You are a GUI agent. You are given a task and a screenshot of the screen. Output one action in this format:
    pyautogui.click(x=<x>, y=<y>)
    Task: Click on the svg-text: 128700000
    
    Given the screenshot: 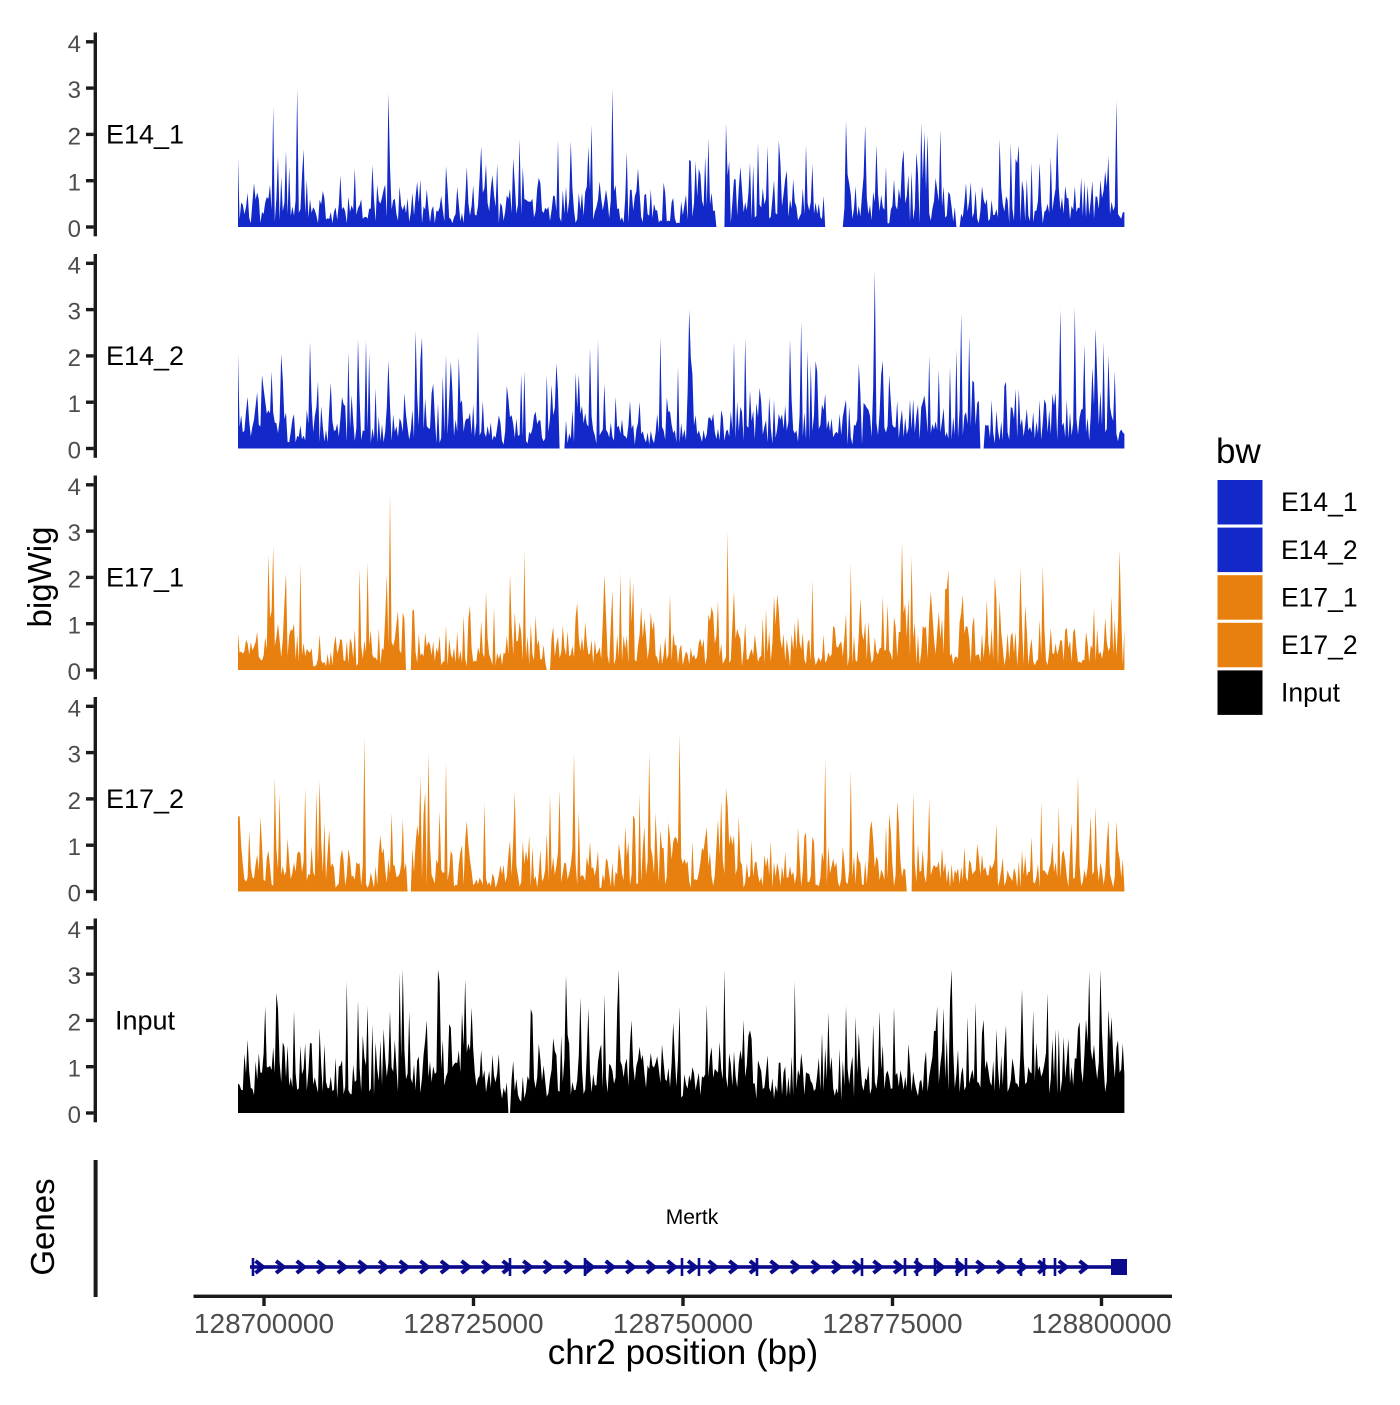 What is the action you would take?
    pyautogui.click(x=264, y=1323)
    